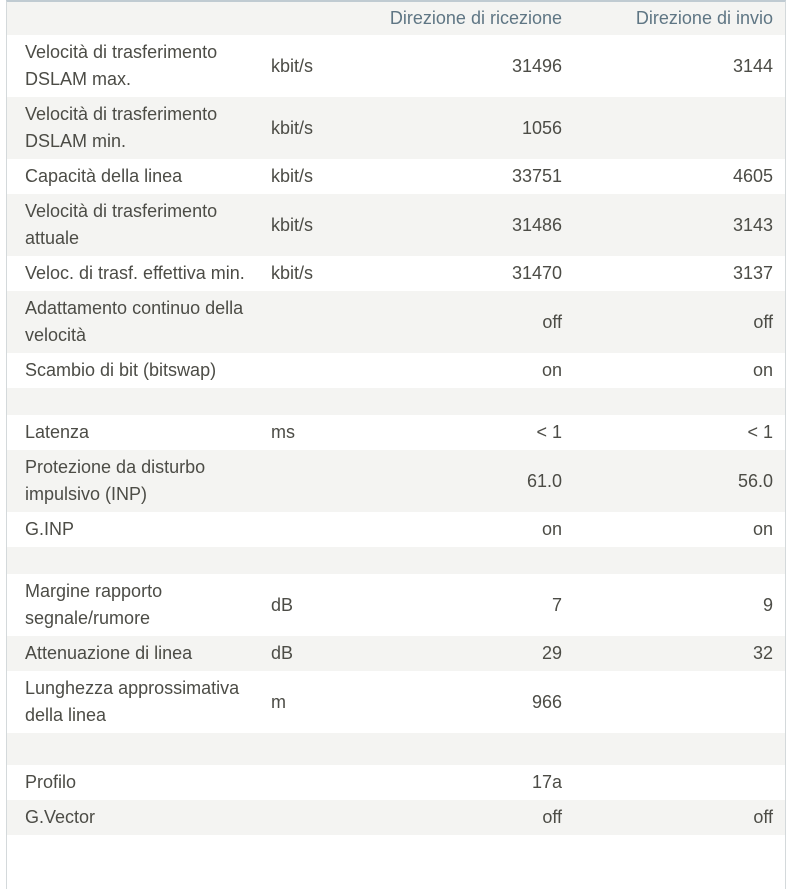 The width and height of the screenshot is (800, 891). I want to click on row-rx-value: 31486, so click(536, 224).